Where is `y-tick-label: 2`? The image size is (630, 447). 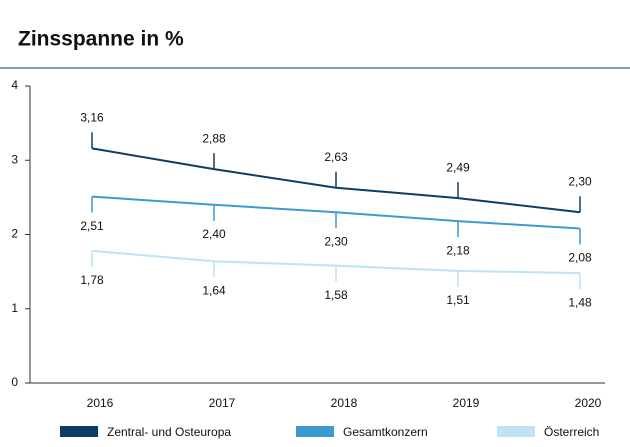 y-tick-label: 2 is located at coordinates (14, 234).